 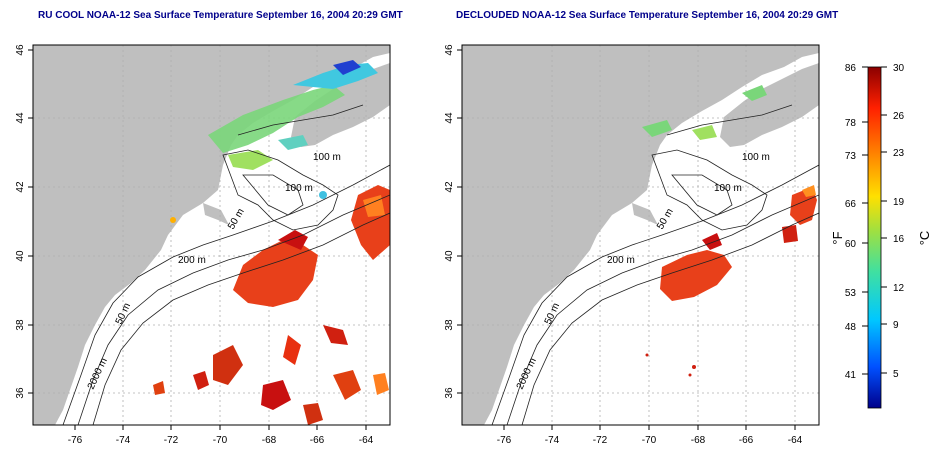 I want to click on right-warm-sst-patches, so click(x=731, y=281).